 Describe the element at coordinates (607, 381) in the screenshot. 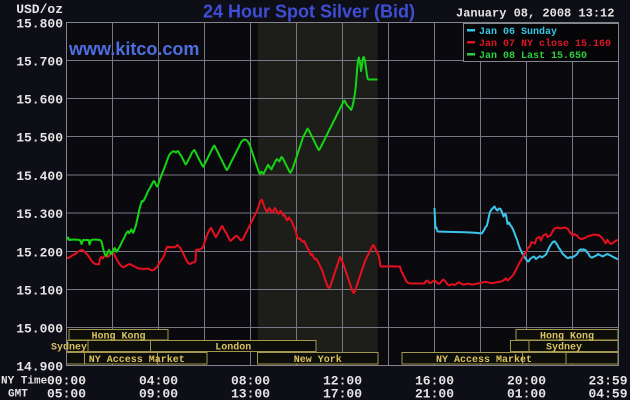

I see `svg-text: 23:59` at that location.